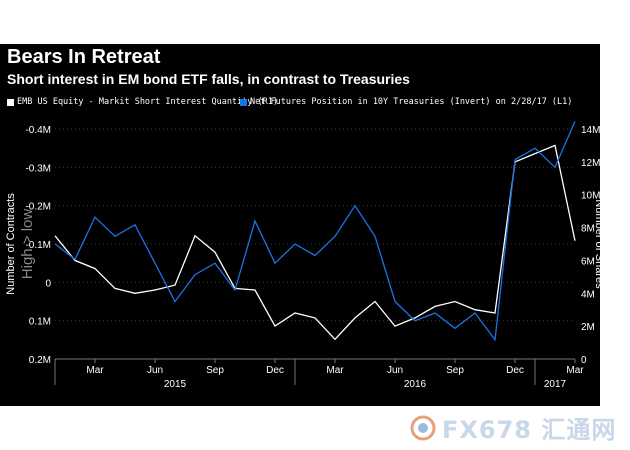 This screenshot has width=630, height=450. Describe the element at coordinates (596, 244) in the screenshot. I see `right-axis-title: Number of Shares` at that location.